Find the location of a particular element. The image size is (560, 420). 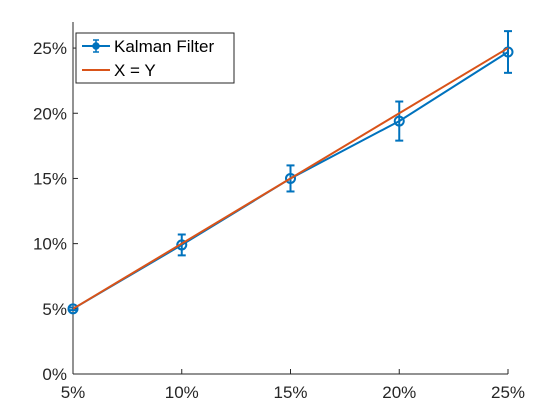

legend-entry: X = Y is located at coordinates (119, 70).